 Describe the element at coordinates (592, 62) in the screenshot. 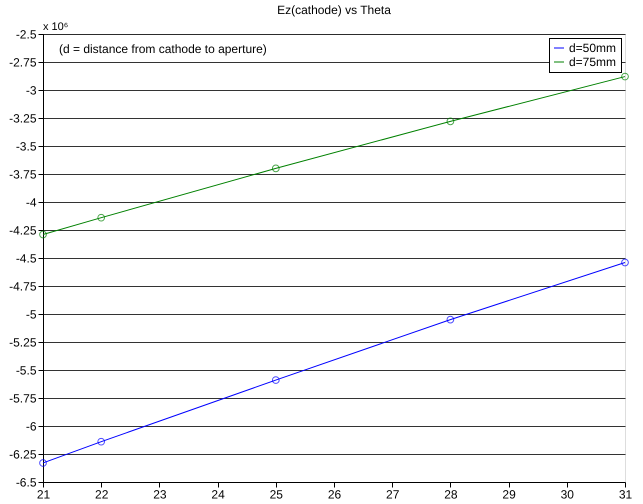

I see `legend-label: d=75mm` at that location.